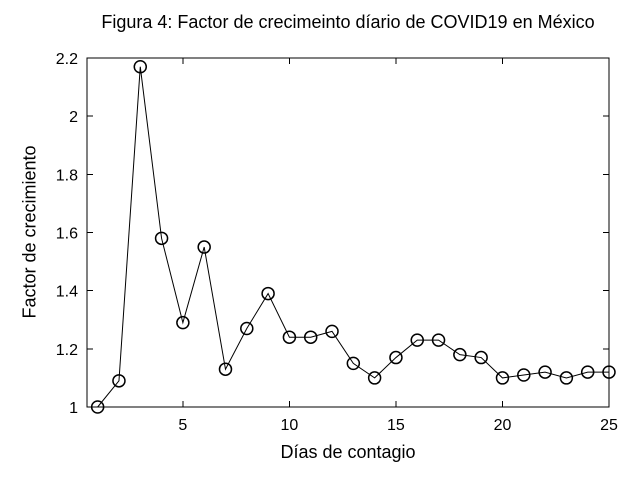 Image resolution: width=640 pixels, height=480 pixels. I want to click on x-tick-label: 20, so click(503, 425).